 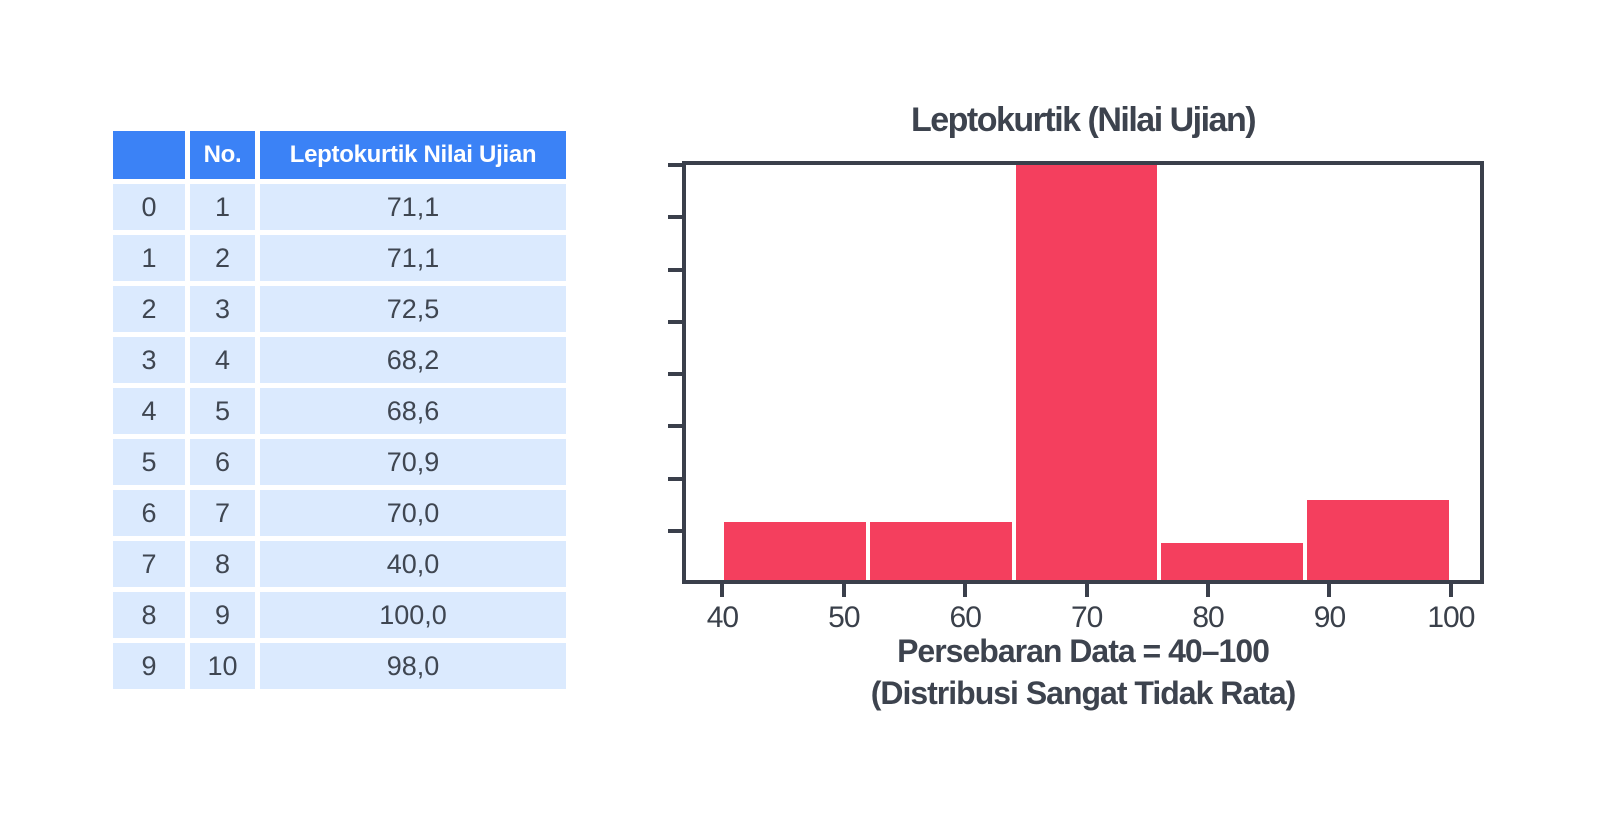 I want to click on cell-index: 5, so click(x=149, y=462).